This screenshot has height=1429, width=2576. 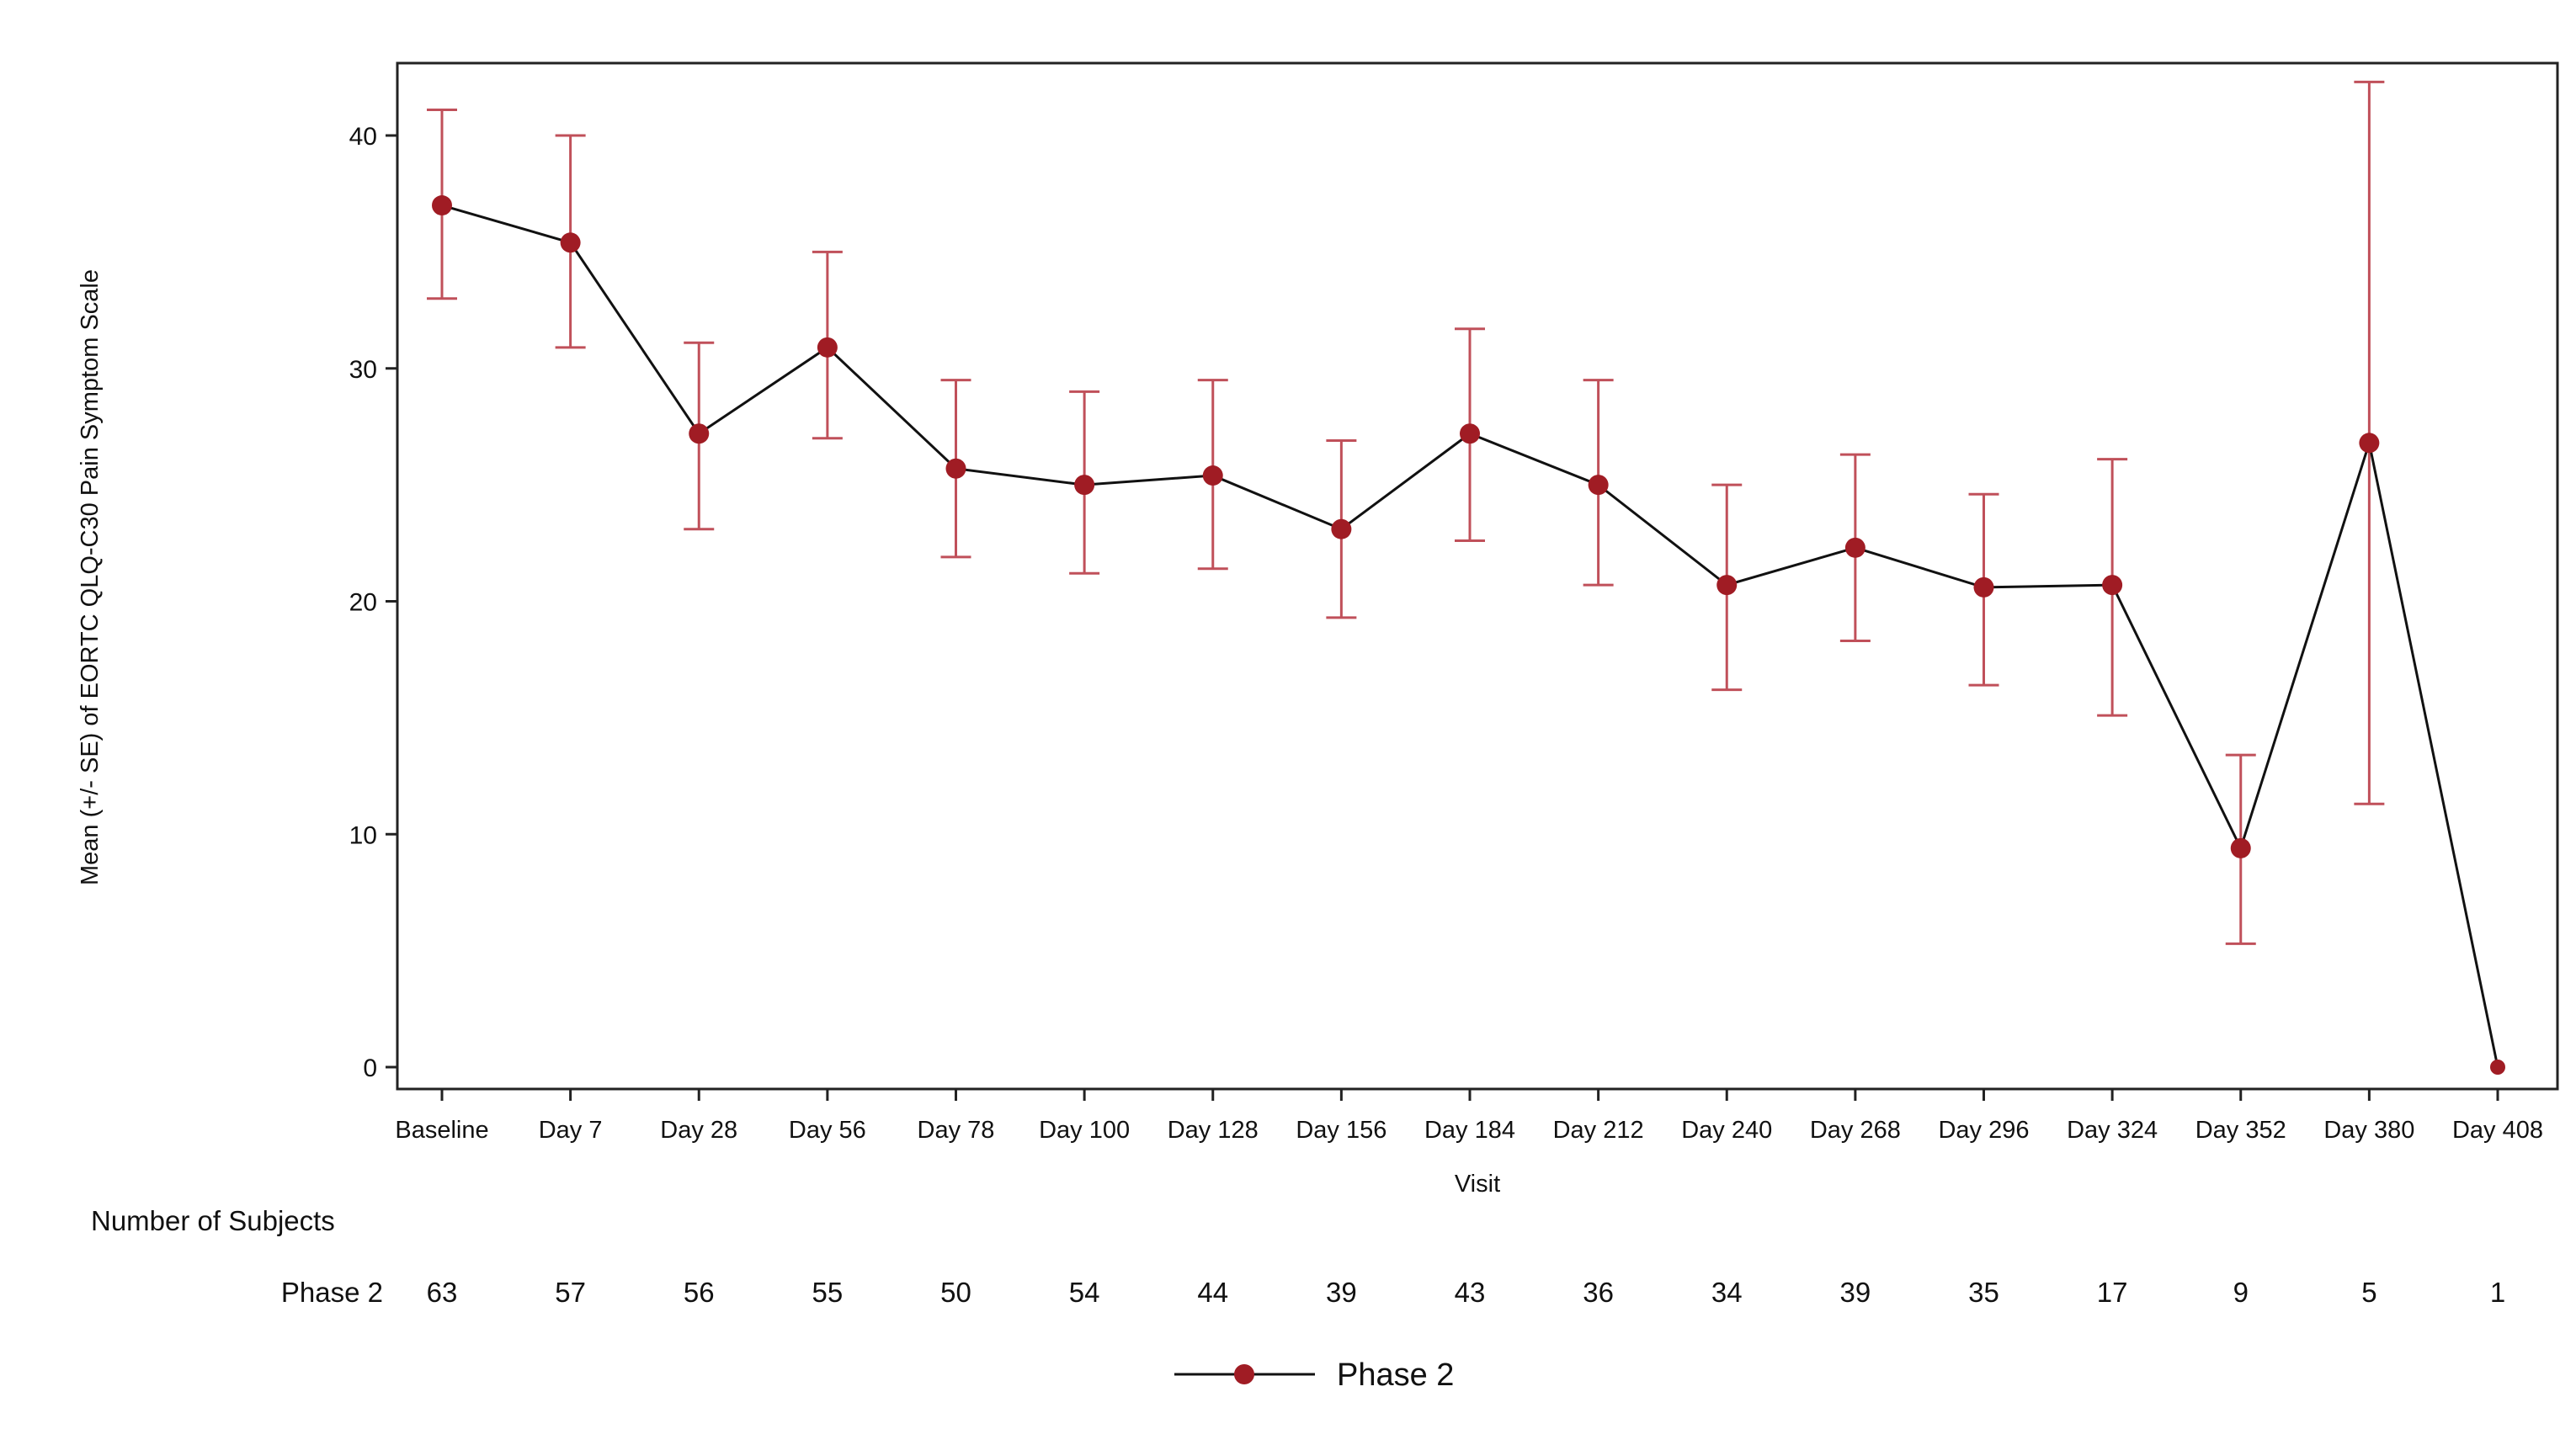 What do you see at coordinates (1477, 1184) in the screenshot?
I see `x-axis-title: Visit` at bounding box center [1477, 1184].